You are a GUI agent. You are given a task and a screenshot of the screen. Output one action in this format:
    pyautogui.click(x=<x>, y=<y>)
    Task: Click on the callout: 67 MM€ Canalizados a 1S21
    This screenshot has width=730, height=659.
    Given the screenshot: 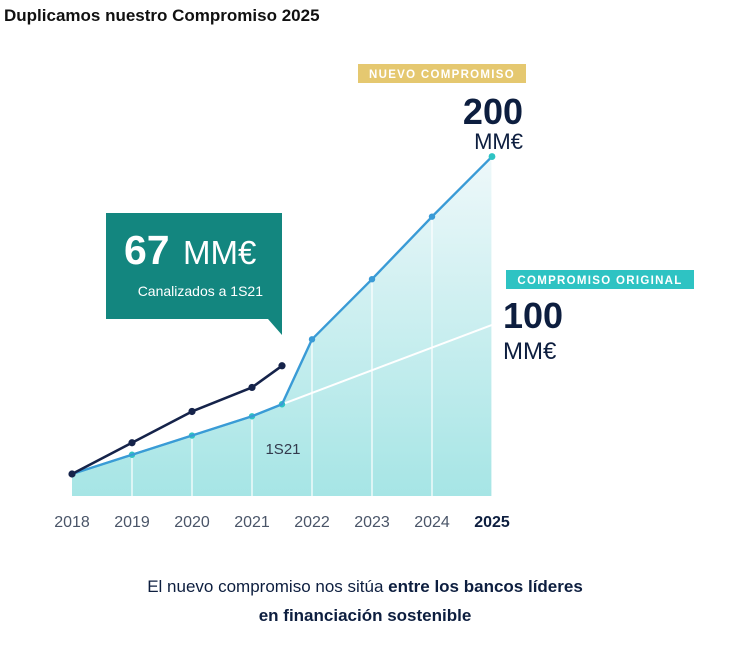 What is the action you would take?
    pyautogui.click(x=194, y=274)
    